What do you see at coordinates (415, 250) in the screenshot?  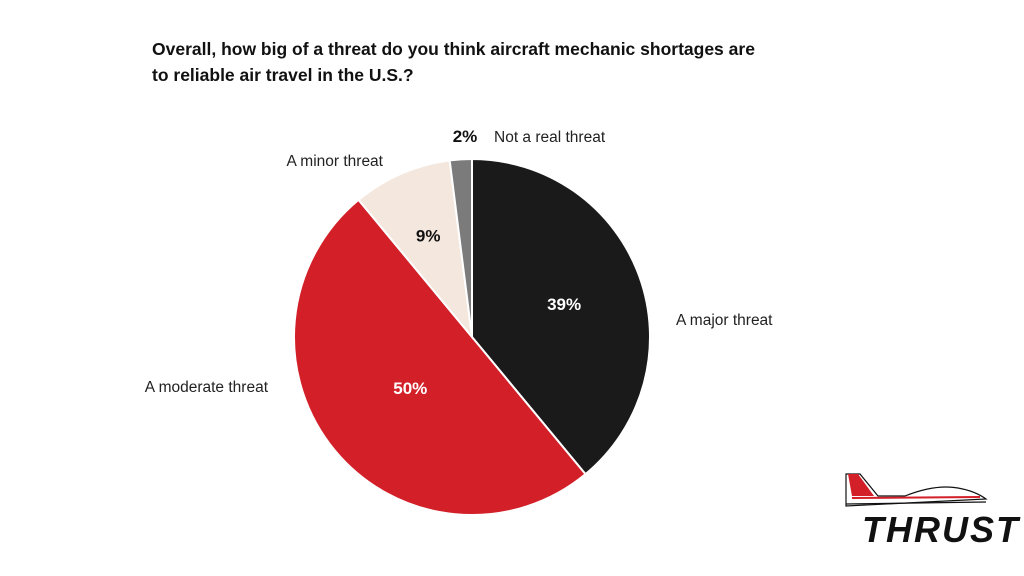 I see `pie-slice-a-minor-threat` at bounding box center [415, 250].